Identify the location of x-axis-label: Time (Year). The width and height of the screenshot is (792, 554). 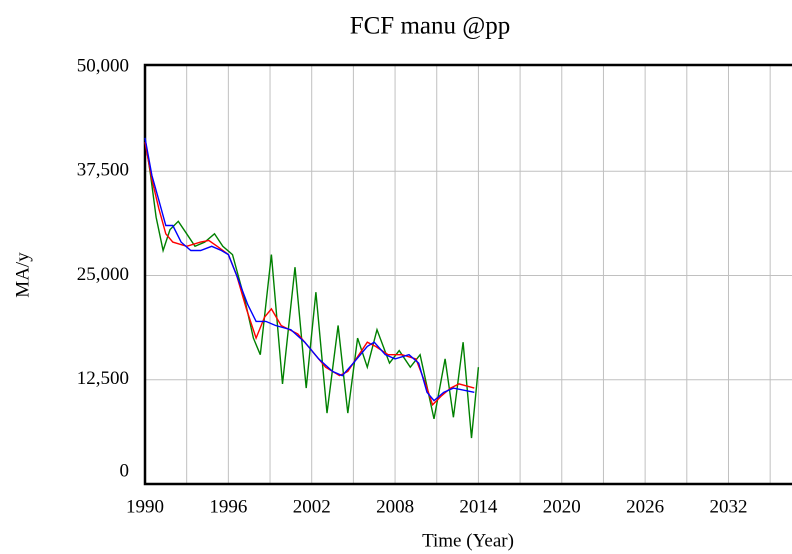
(468, 540).